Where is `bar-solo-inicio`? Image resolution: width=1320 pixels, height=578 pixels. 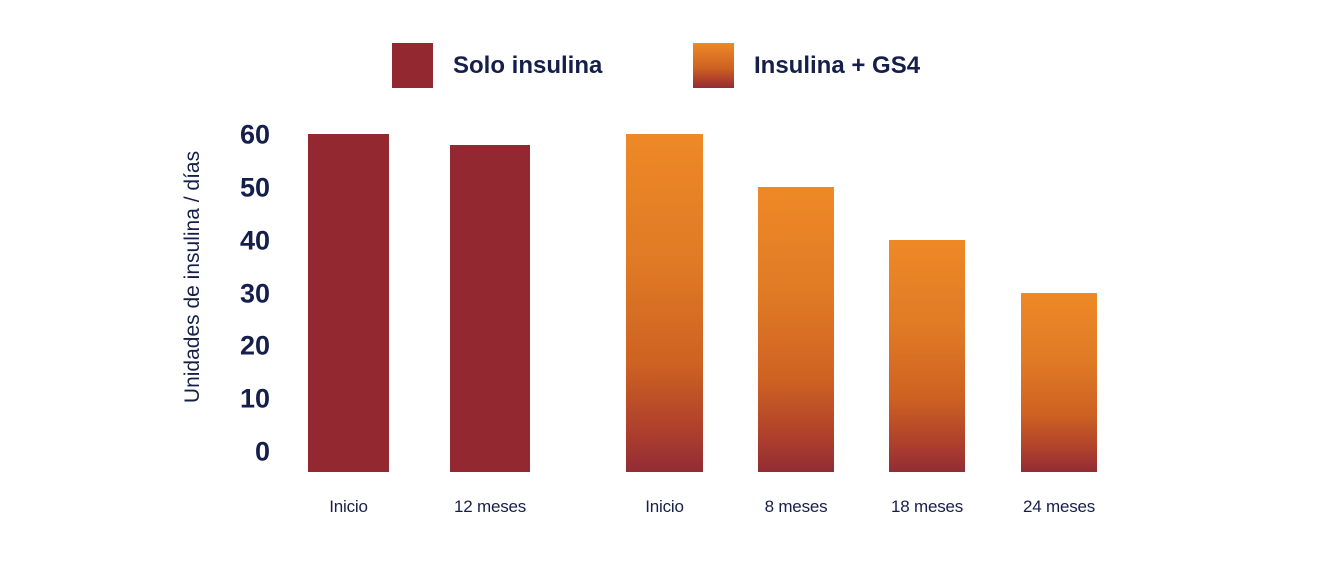
bar-solo-inicio is located at coordinates (348, 303).